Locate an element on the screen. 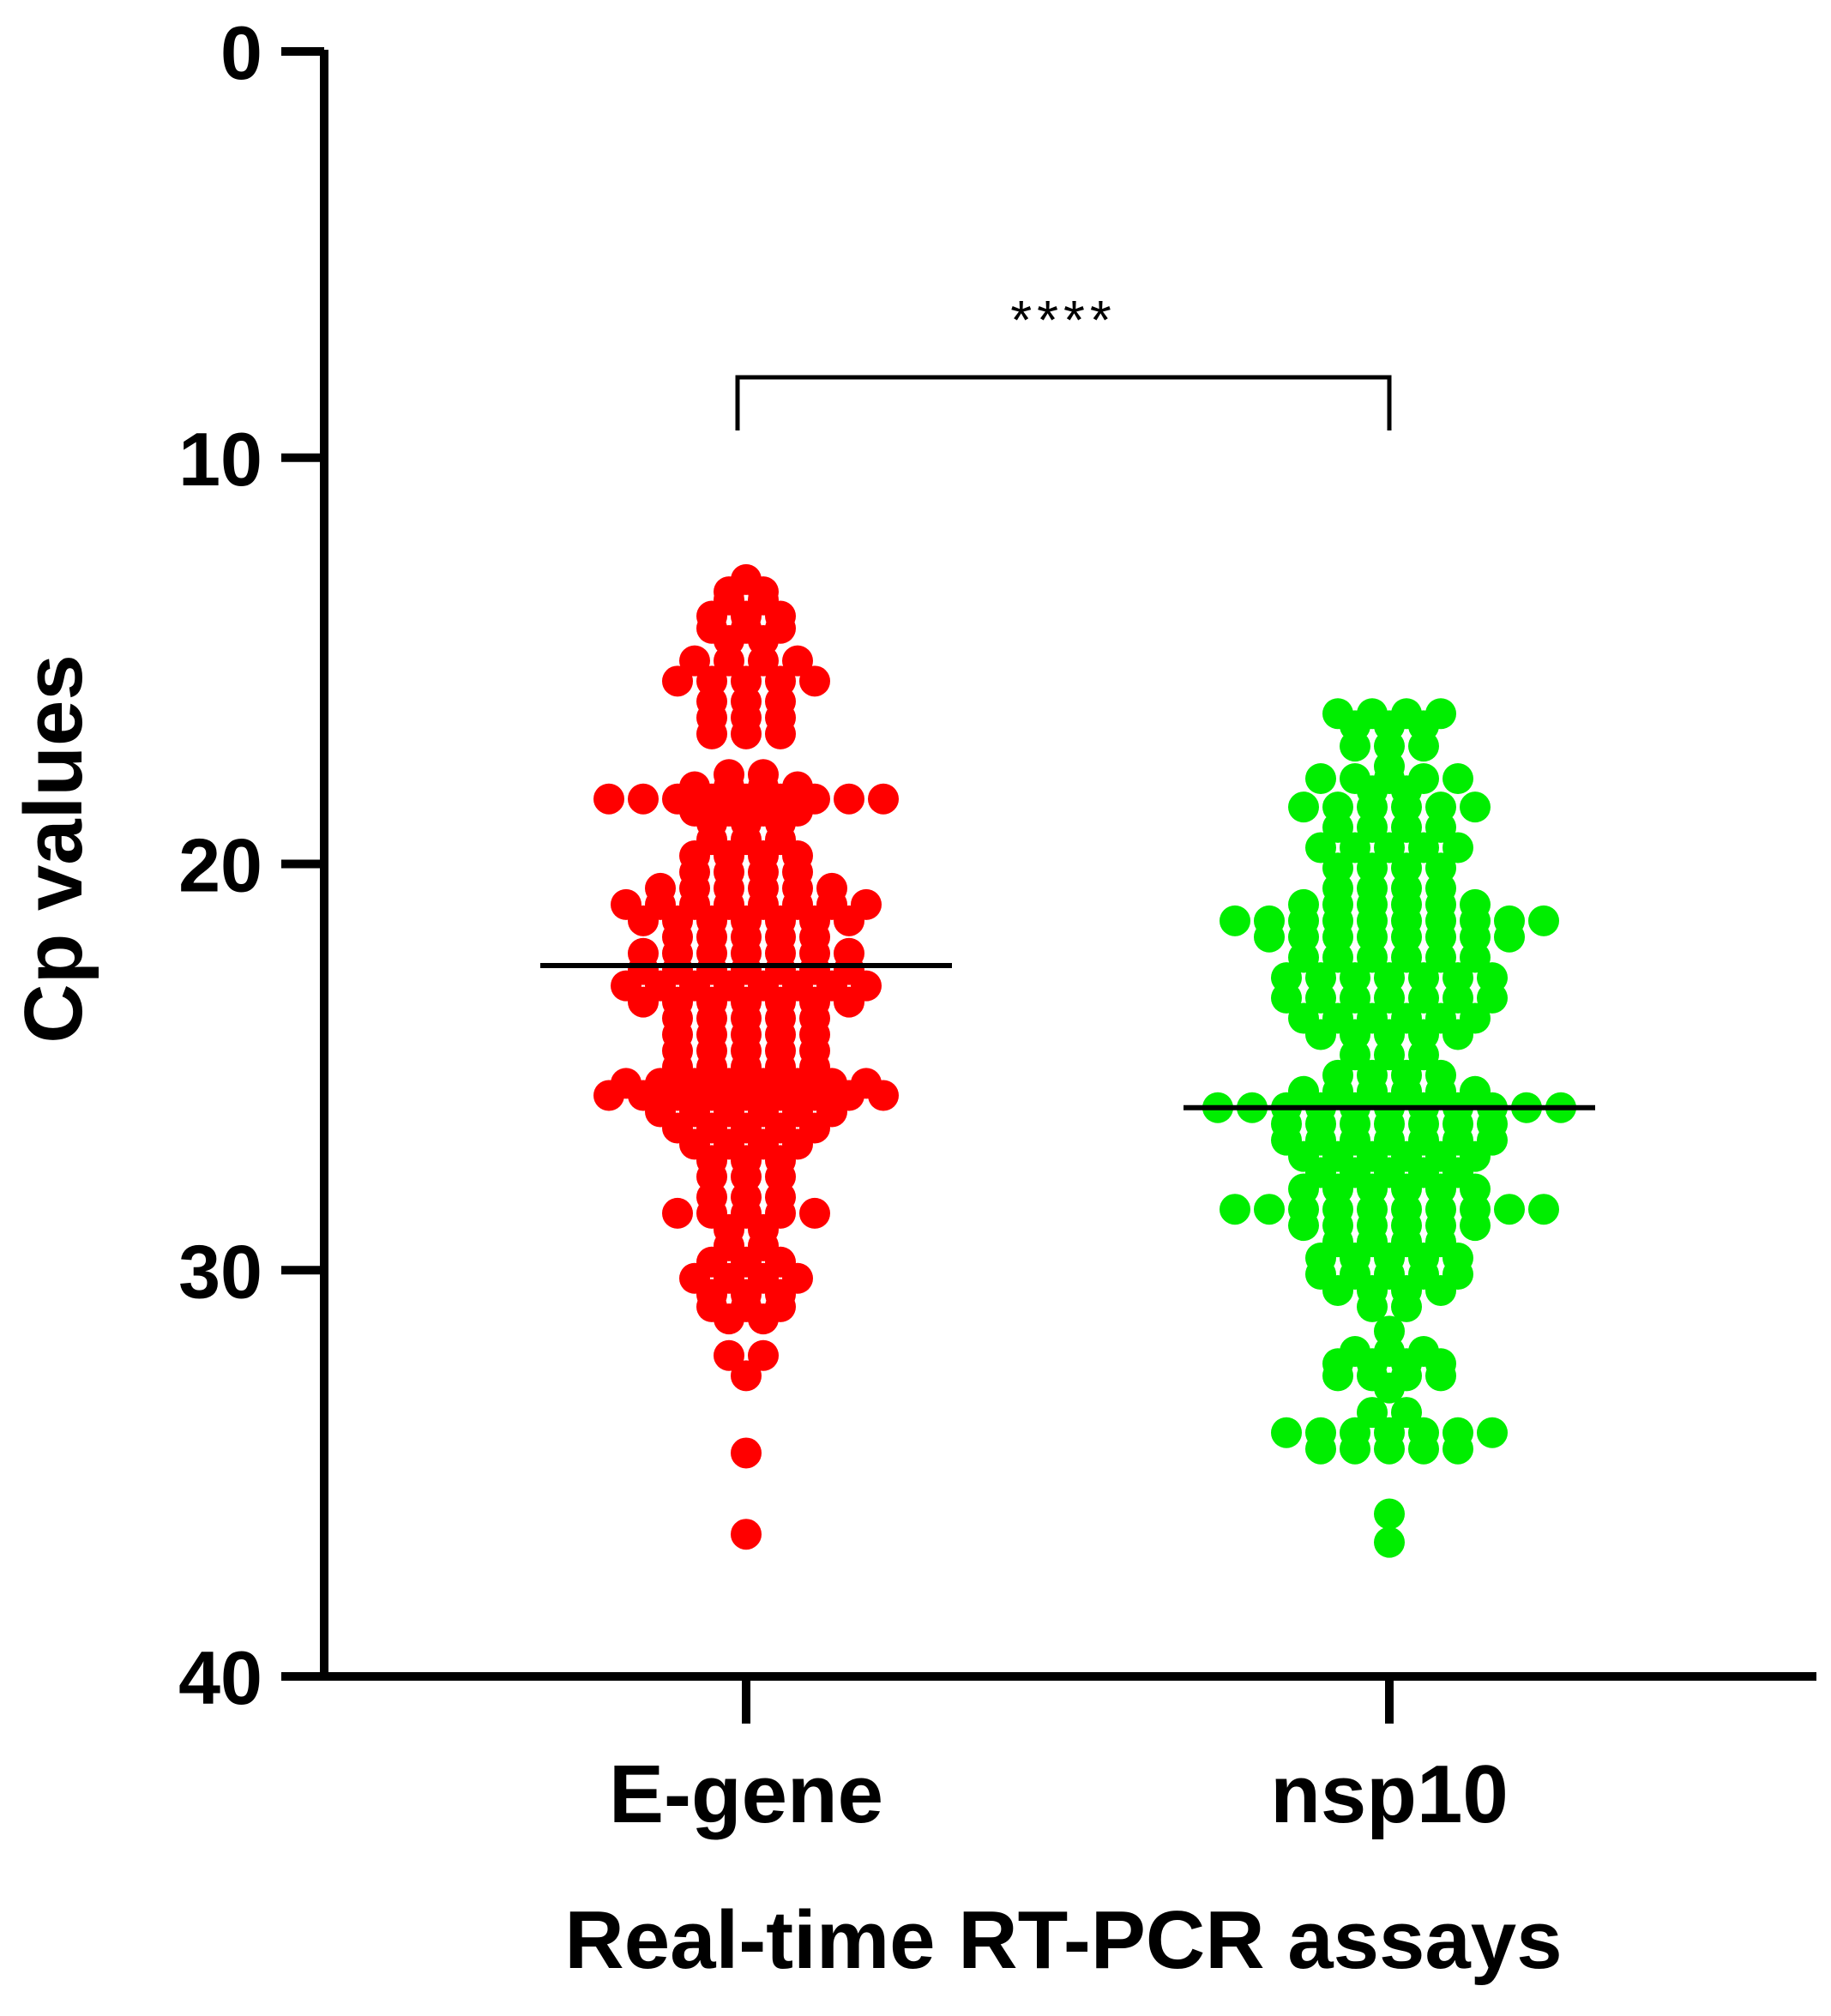  significance-bracket-line is located at coordinates (1063, 402).